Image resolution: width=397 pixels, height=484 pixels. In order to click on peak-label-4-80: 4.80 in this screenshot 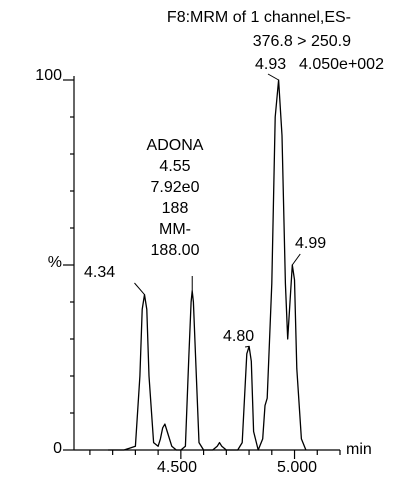, I will do `click(239, 336)`.